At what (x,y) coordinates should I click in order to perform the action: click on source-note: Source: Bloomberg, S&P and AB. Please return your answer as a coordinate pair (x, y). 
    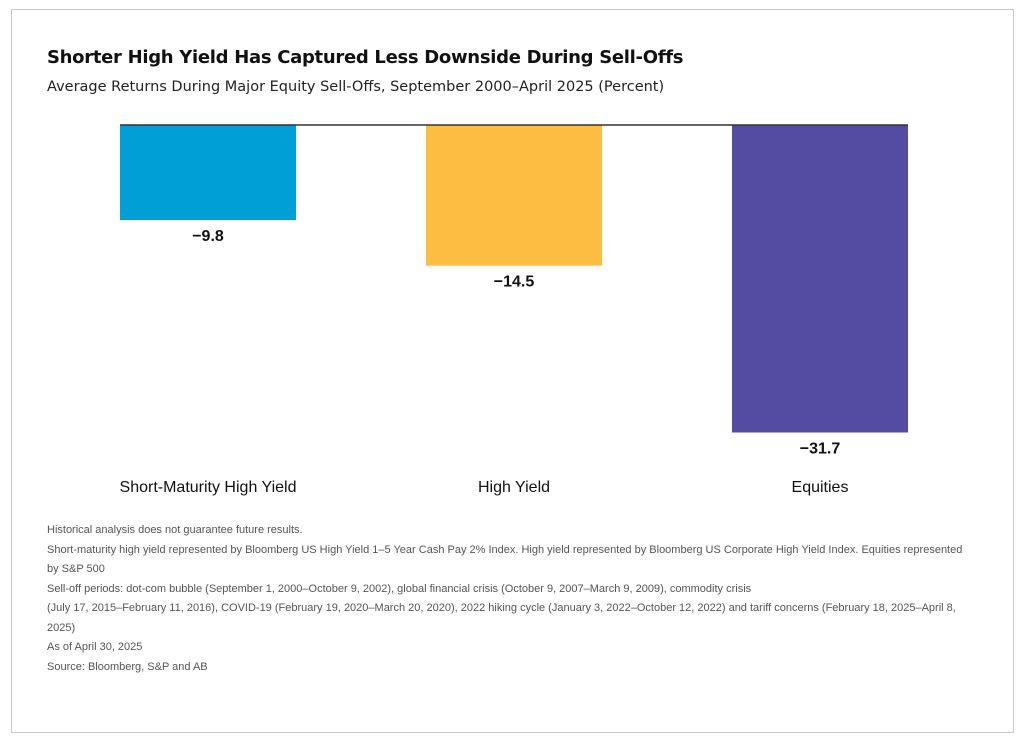
    Looking at the image, I should click on (127, 666).